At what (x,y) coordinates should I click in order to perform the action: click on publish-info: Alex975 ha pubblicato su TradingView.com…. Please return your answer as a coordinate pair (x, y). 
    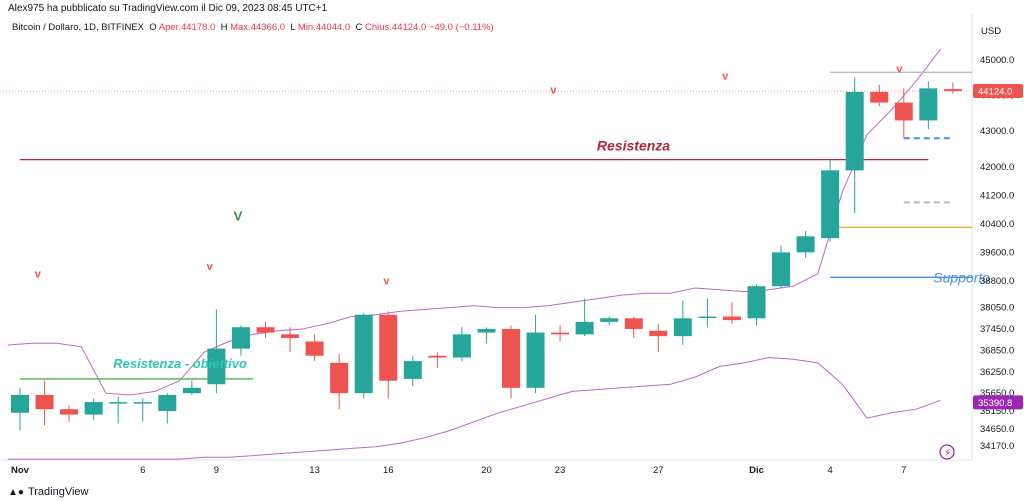
    Looking at the image, I should click on (168, 8).